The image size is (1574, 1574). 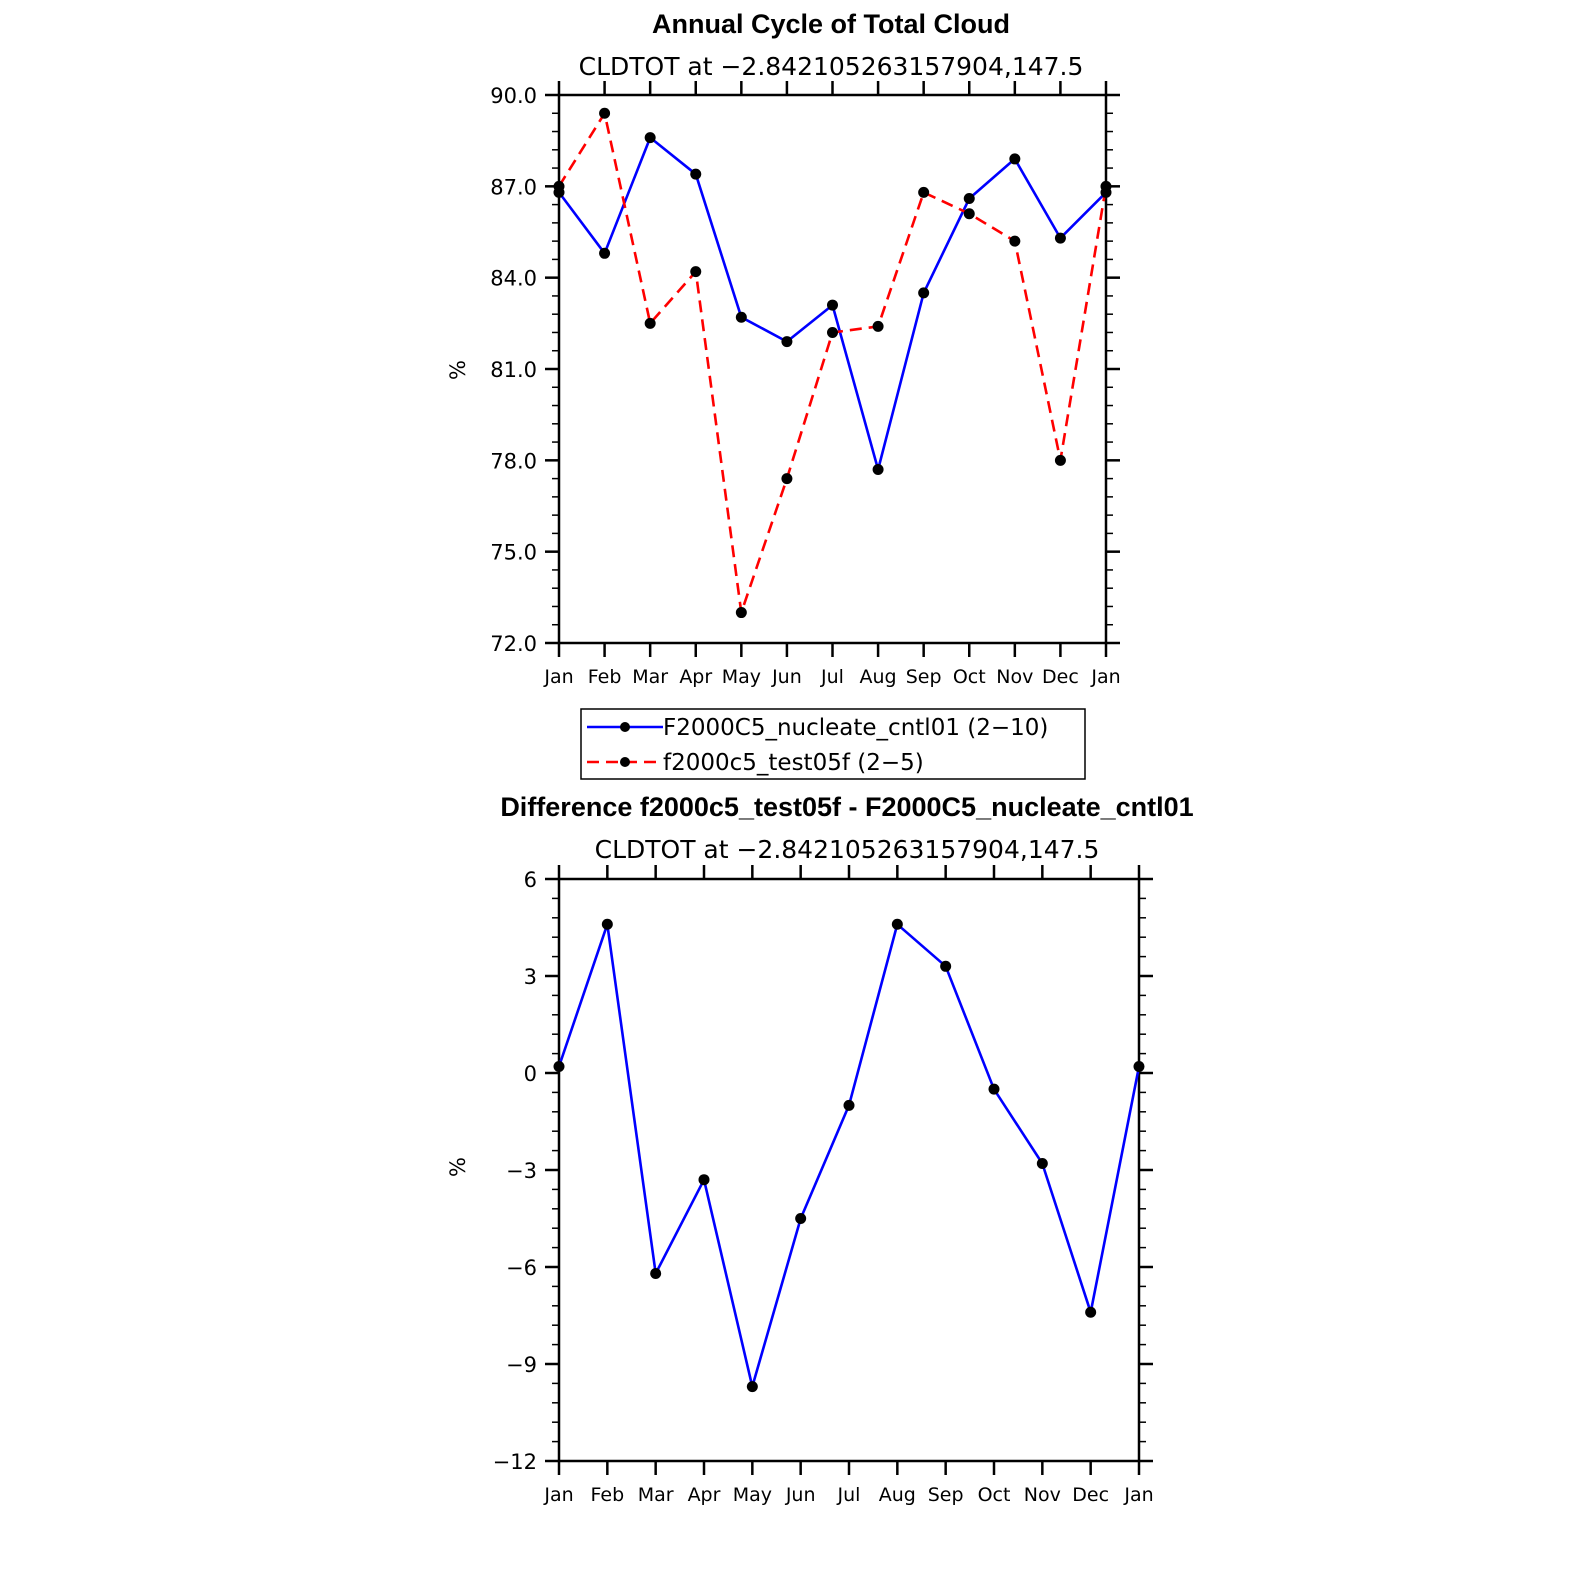 What do you see at coordinates (513, 187) in the screenshot?
I see `y-tick-label: 87.0` at bounding box center [513, 187].